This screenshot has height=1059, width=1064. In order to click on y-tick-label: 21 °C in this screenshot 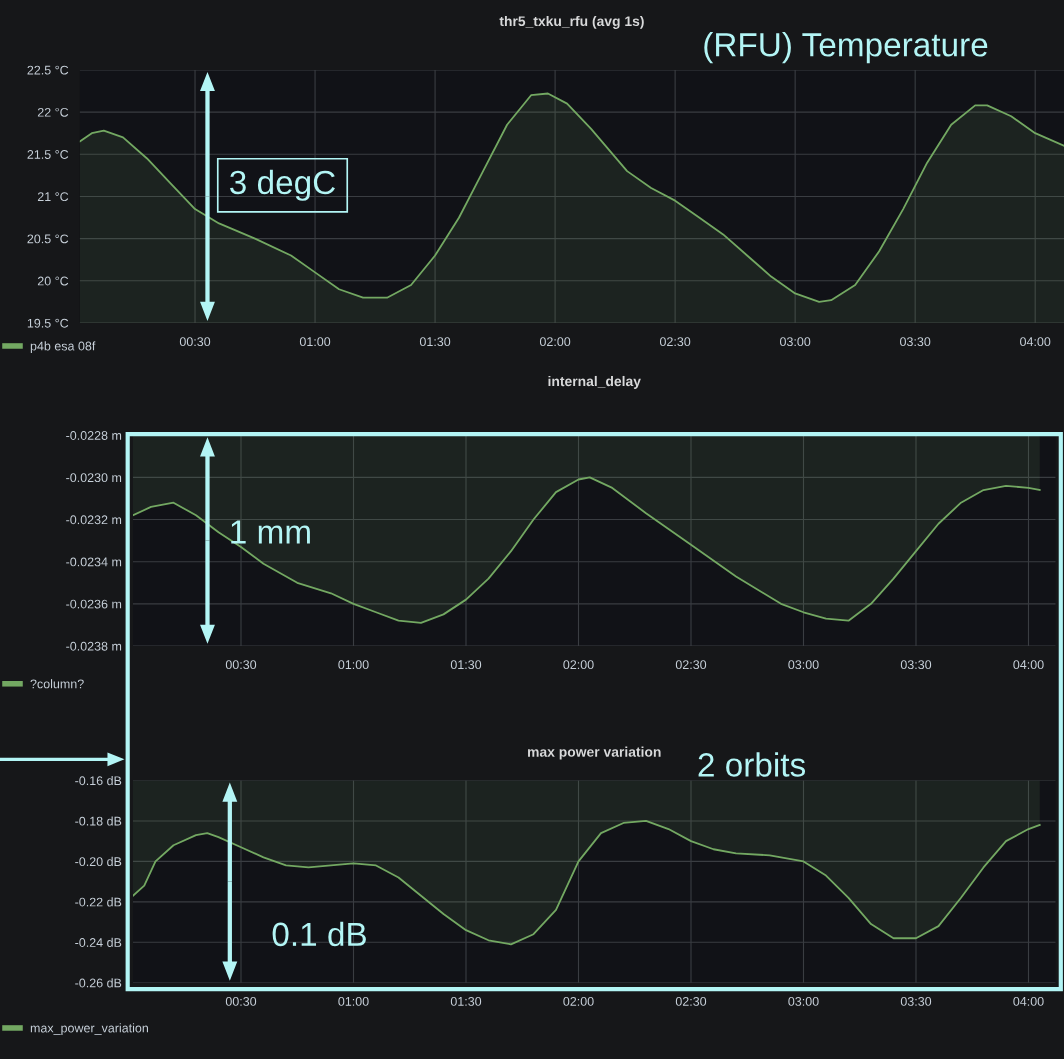, I will do `click(53, 197)`.